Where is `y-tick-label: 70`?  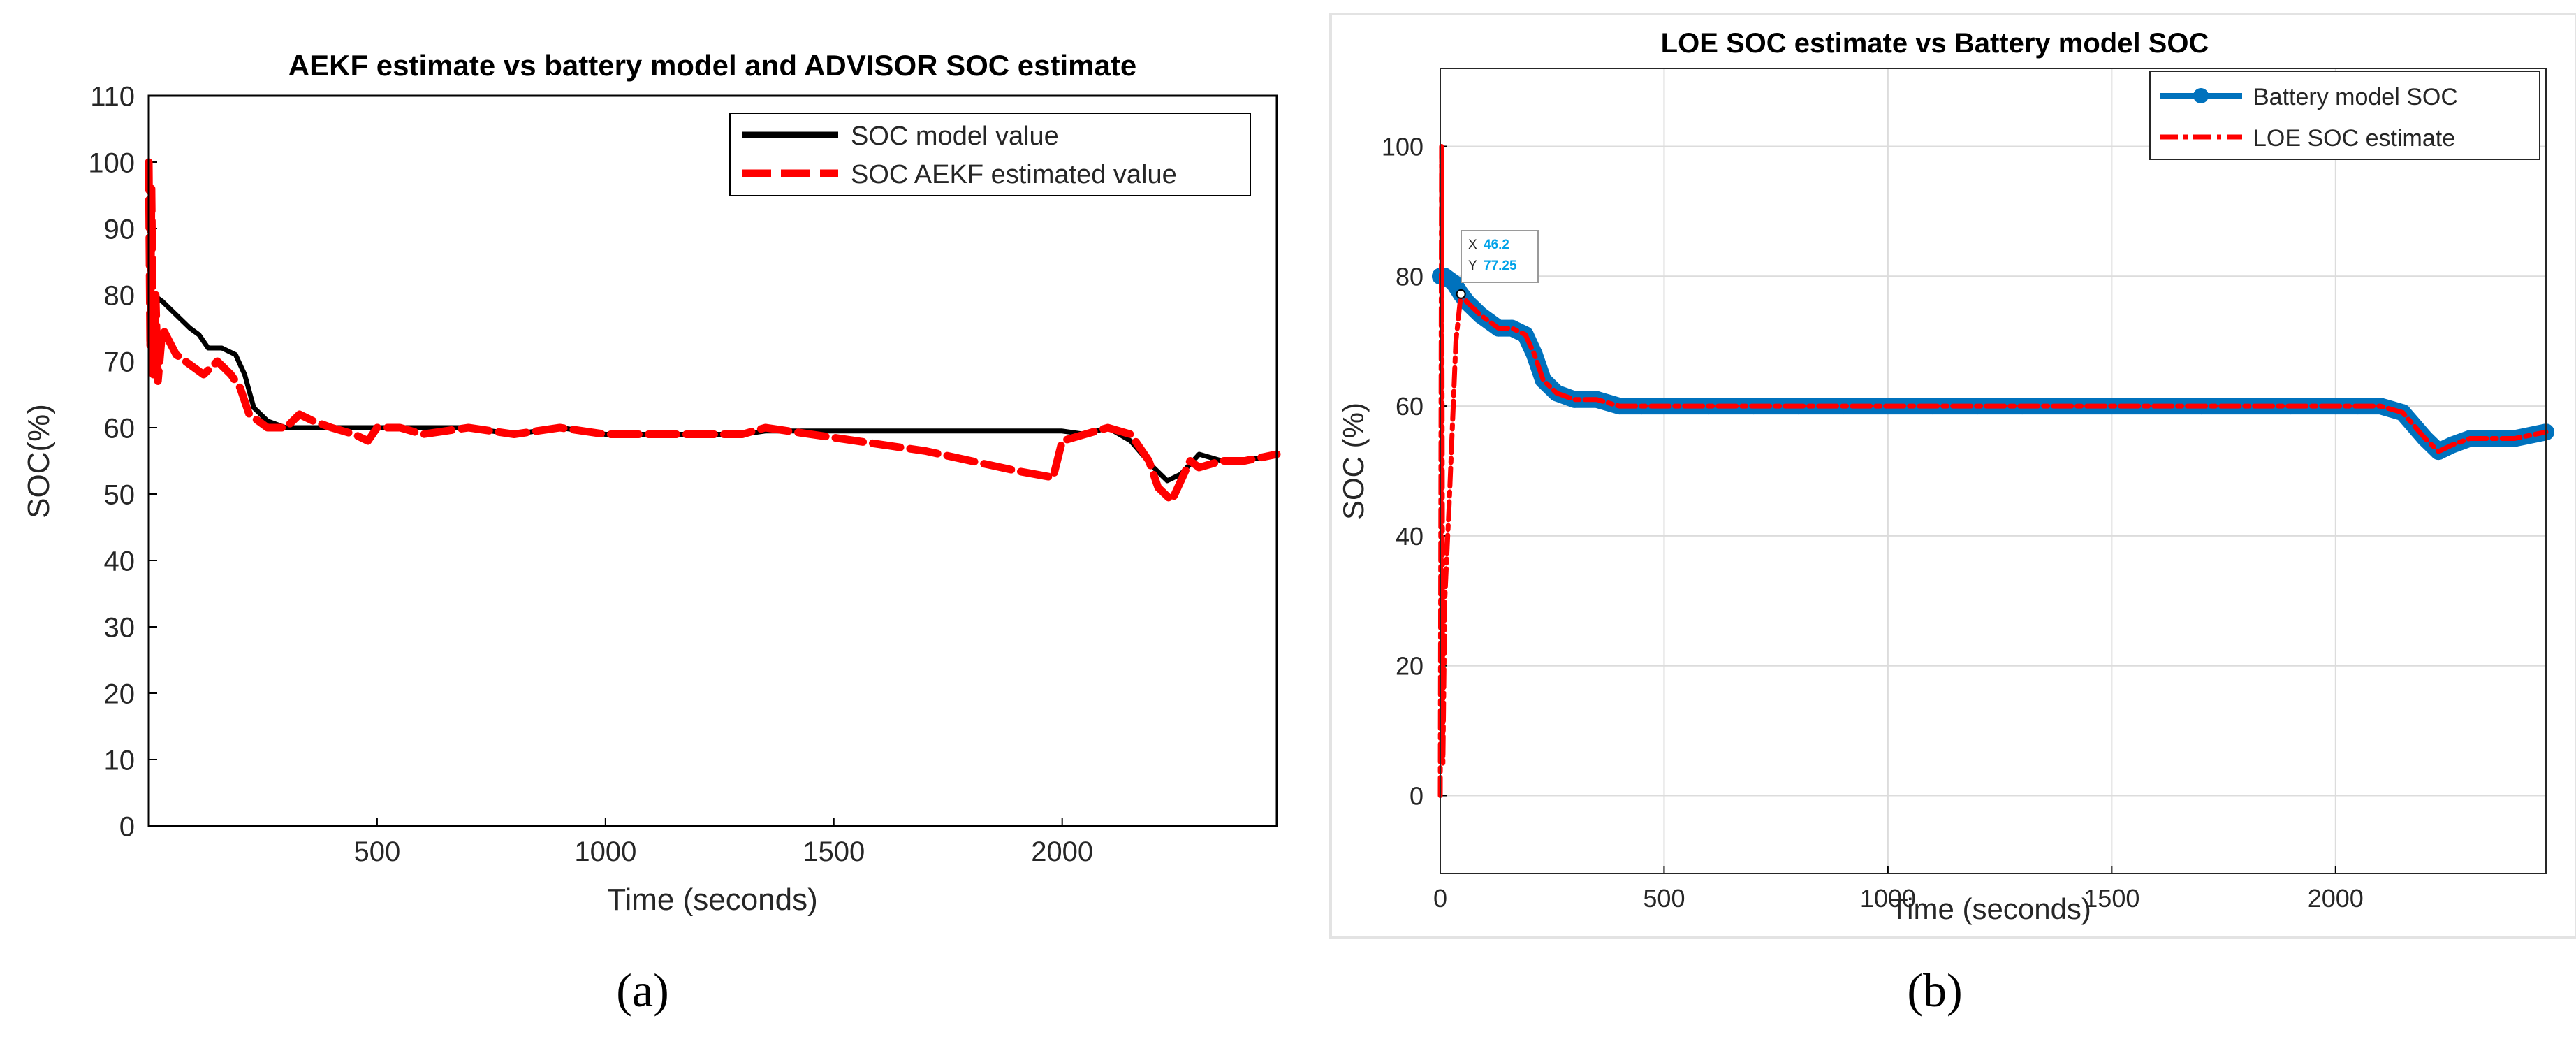
y-tick-label: 70 is located at coordinates (120, 362).